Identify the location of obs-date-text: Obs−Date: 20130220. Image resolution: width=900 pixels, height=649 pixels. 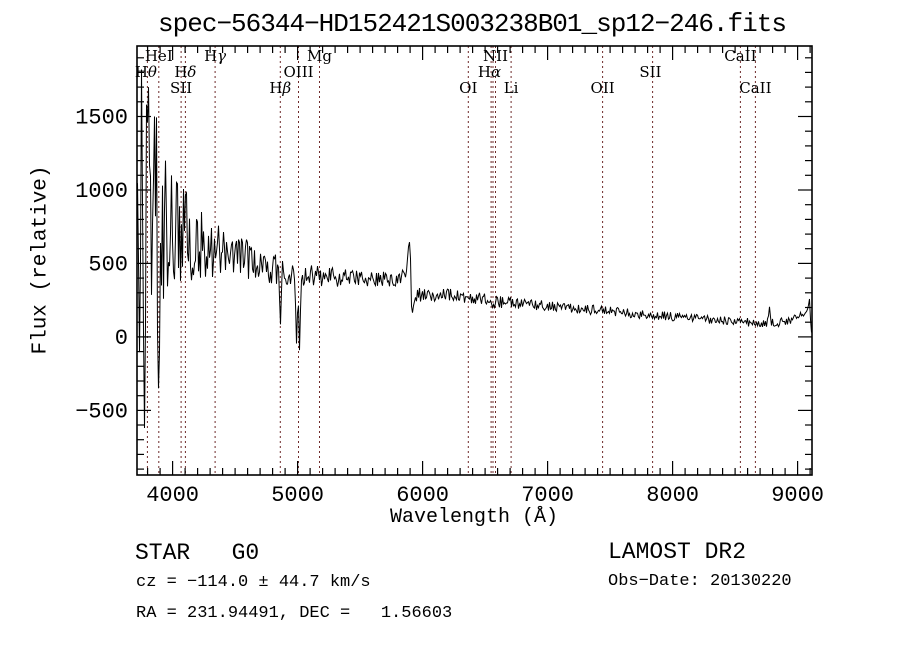
(700, 581).